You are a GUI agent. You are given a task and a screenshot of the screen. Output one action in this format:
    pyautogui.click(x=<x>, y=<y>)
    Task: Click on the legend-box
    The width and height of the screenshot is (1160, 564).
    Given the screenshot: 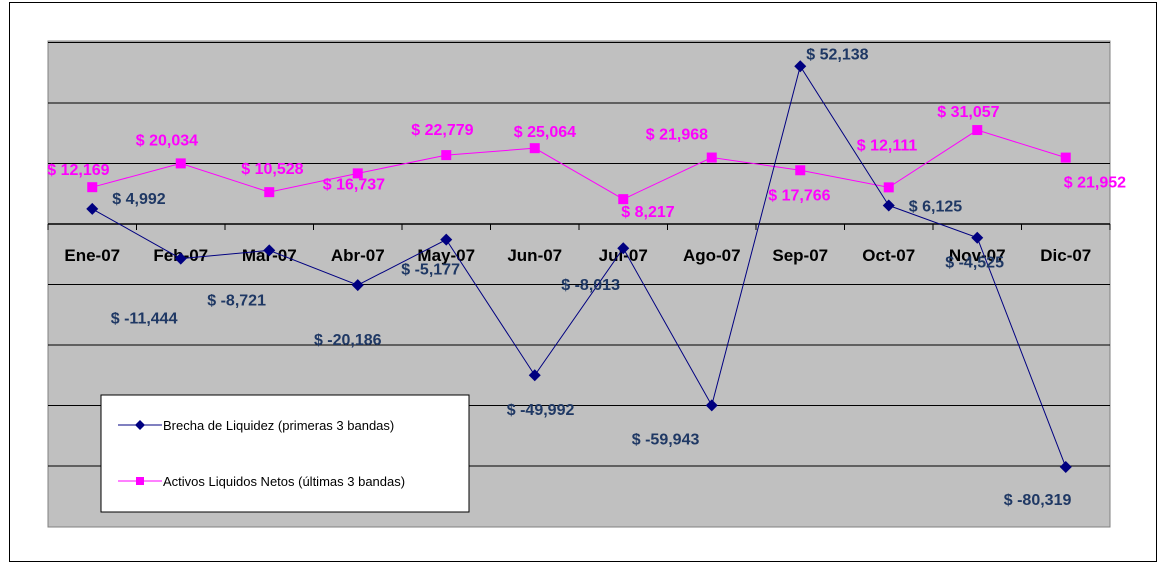 What is the action you would take?
    pyautogui.click(x=285, y=453)
    